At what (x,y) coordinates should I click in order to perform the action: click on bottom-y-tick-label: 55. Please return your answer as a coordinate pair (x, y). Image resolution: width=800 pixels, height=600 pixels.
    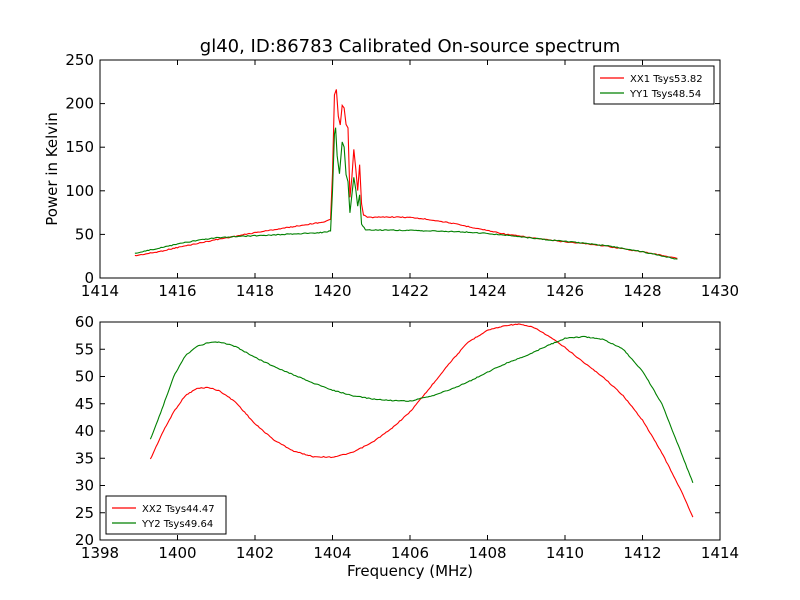
    Looking at the image, I should click on (84, 349).